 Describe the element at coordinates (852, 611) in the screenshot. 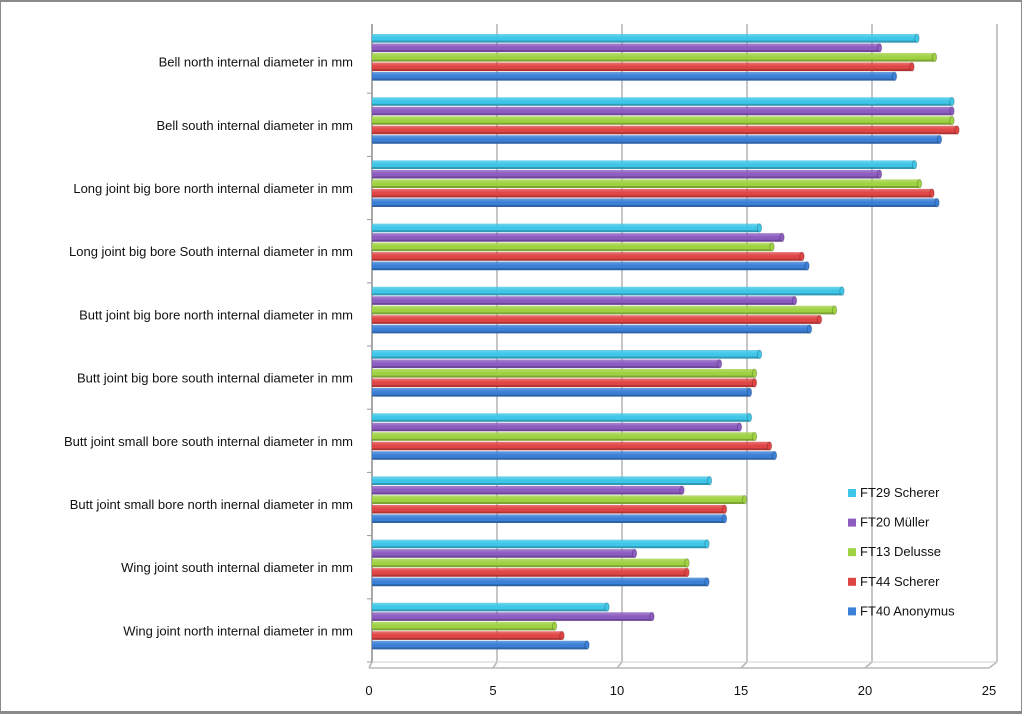

I see `legend-swatch` at that location.